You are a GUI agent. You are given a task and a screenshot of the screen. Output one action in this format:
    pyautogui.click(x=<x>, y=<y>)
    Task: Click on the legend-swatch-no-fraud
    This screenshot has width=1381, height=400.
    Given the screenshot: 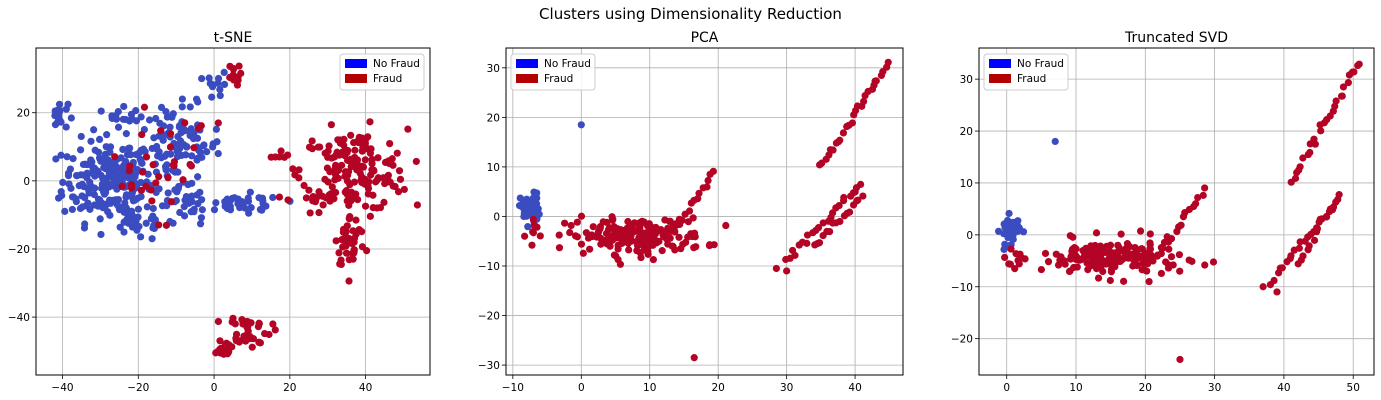 What is the action you would take?
    pyautogui.click(x=1000, y=63)
    